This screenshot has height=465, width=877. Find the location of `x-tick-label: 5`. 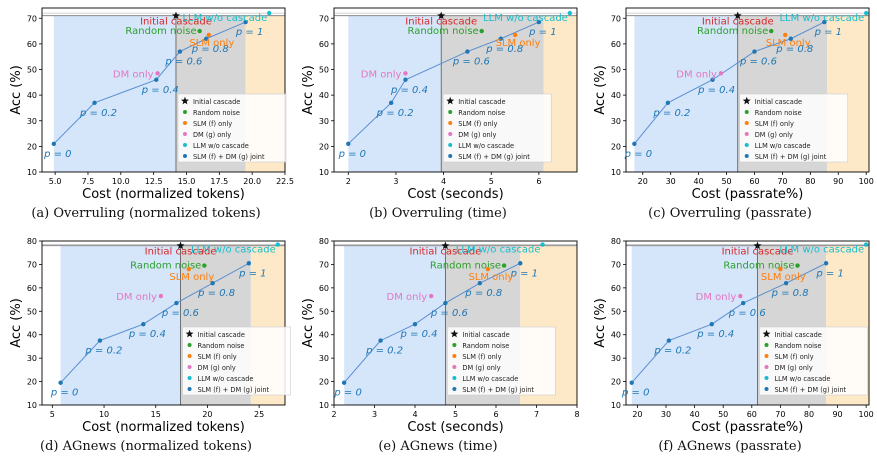

x-tick-label: 5 is located at coordinates (455, 414).